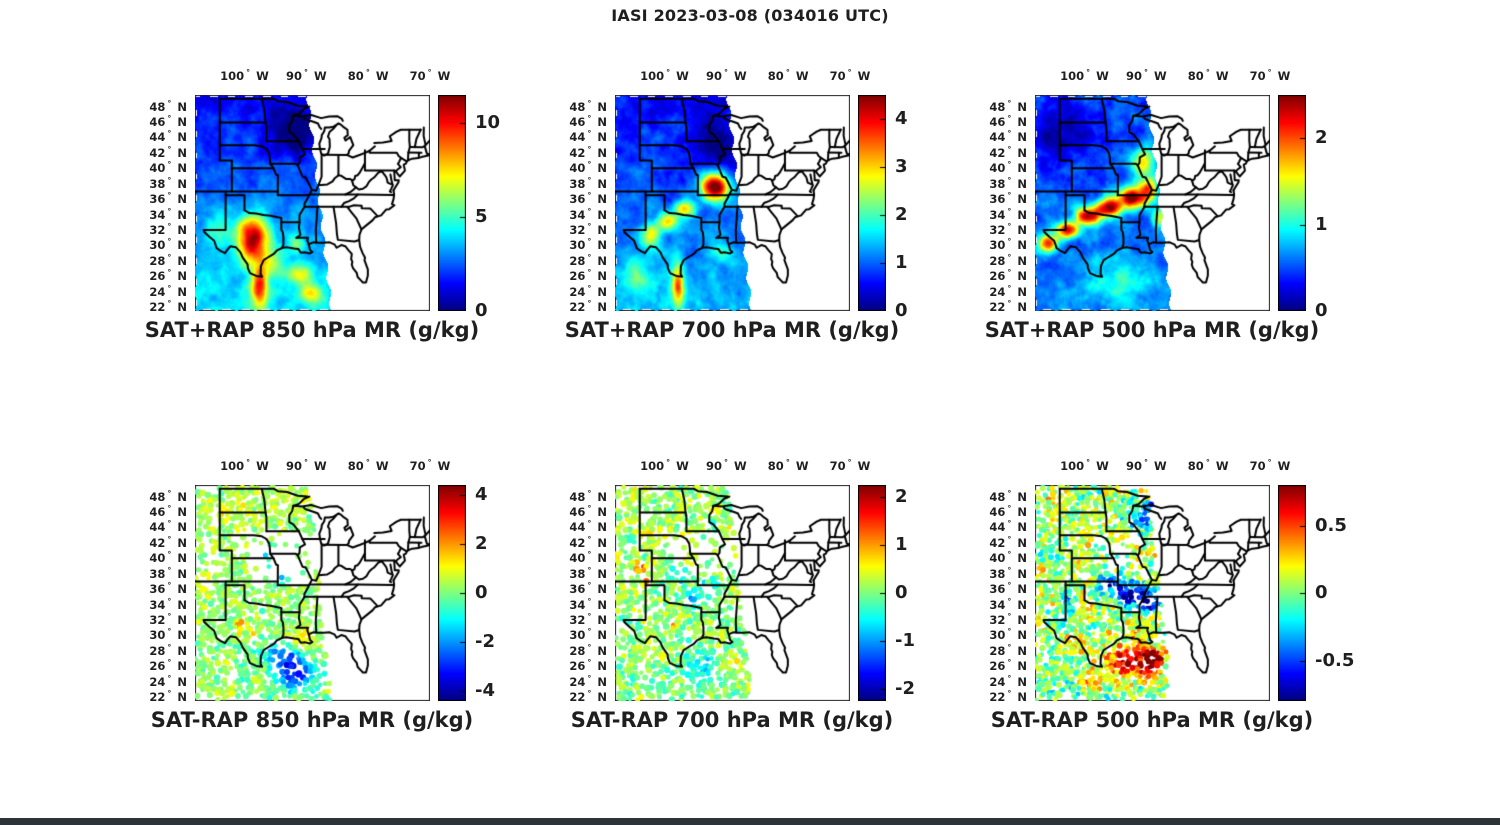  Describe the element at coordinates (732, 330) in the screenshot. I see `panel-title-sat-plus-rap-700: SAT+RAP 700 hPa MR (g/kg)` at that location.